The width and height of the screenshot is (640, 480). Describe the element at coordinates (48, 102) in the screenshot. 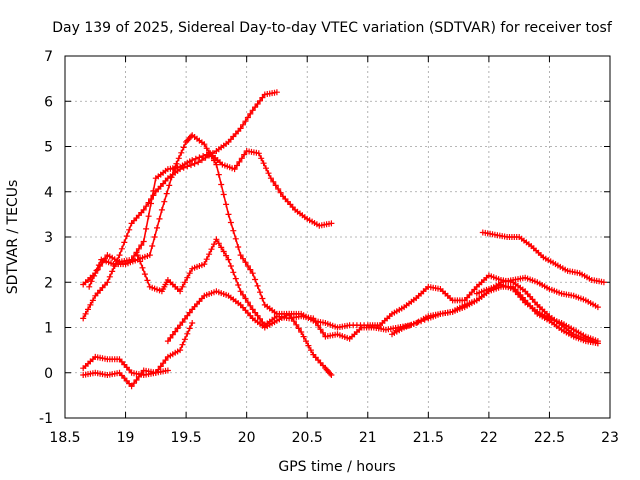

I see `y-tick-label: 6` at that location.